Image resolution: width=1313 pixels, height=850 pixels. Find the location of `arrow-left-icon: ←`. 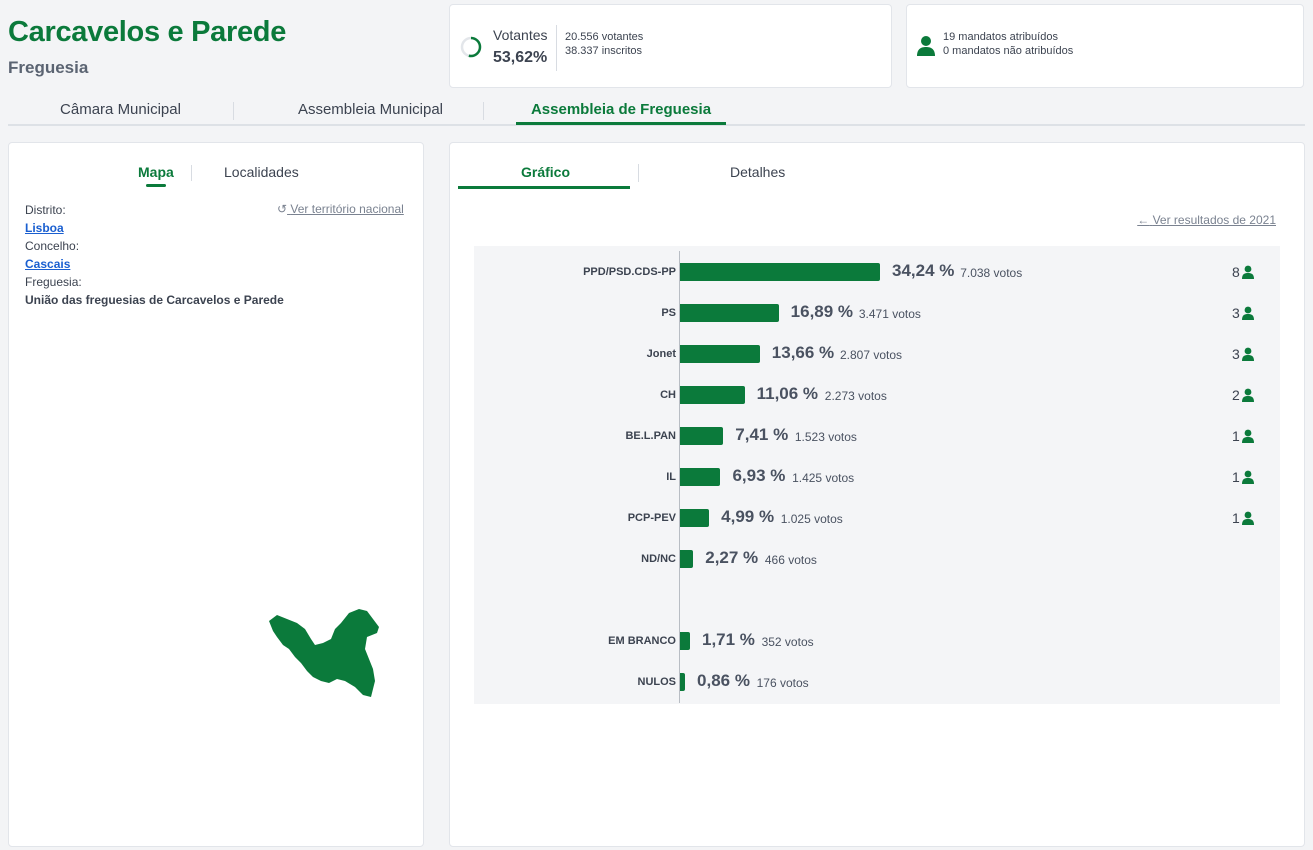

arrow-left-icon: ← is located at coordinates (1143, 220).